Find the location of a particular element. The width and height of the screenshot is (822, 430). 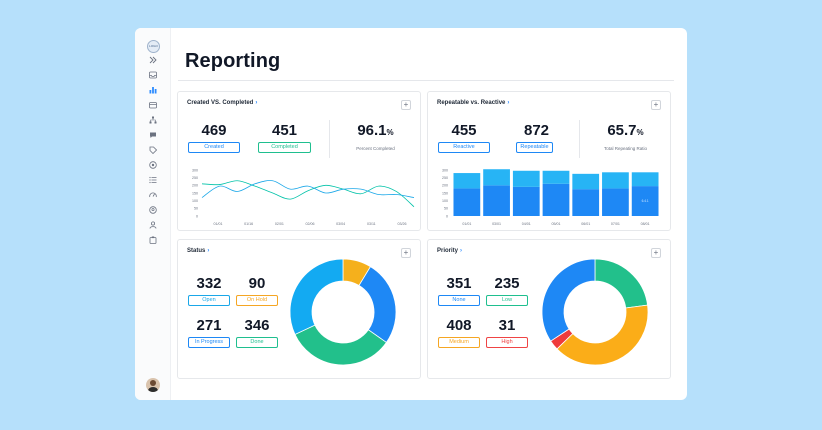

x-tick-label: 03/01 is located at coordinates (496, 224).